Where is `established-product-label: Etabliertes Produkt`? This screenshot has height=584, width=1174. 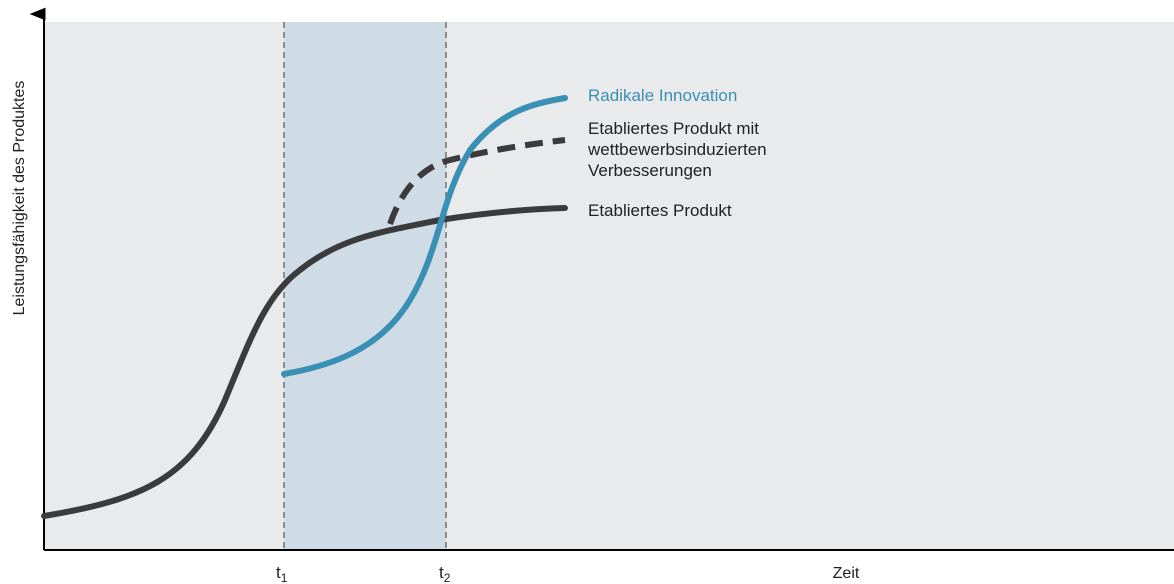
established-product-label: Etabliertes Produkt is located at coordinates (660, 210).